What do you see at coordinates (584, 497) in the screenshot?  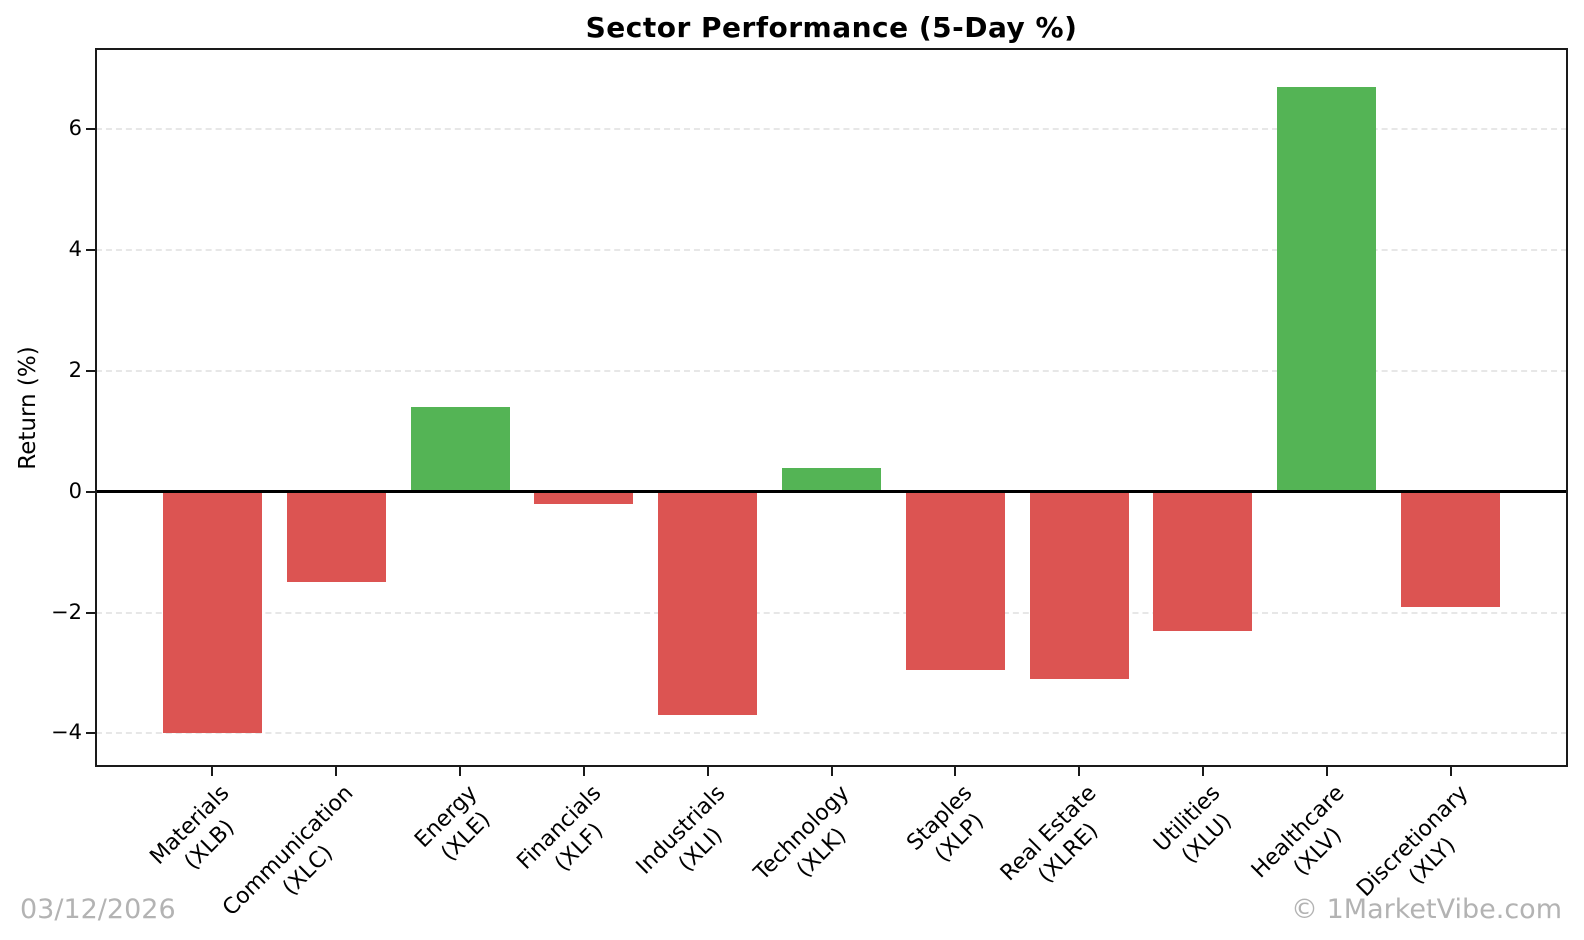 I see `bar-xlf` at bounding box center [584, 497].